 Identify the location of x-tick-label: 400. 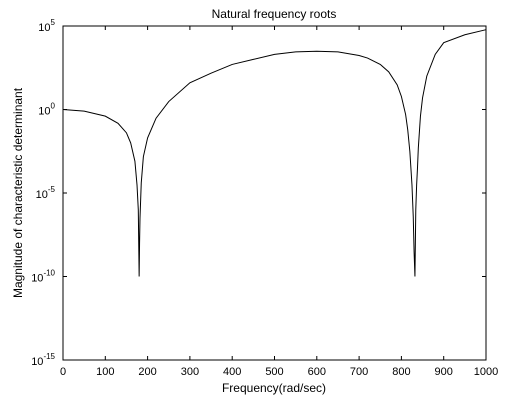
(232, 372).